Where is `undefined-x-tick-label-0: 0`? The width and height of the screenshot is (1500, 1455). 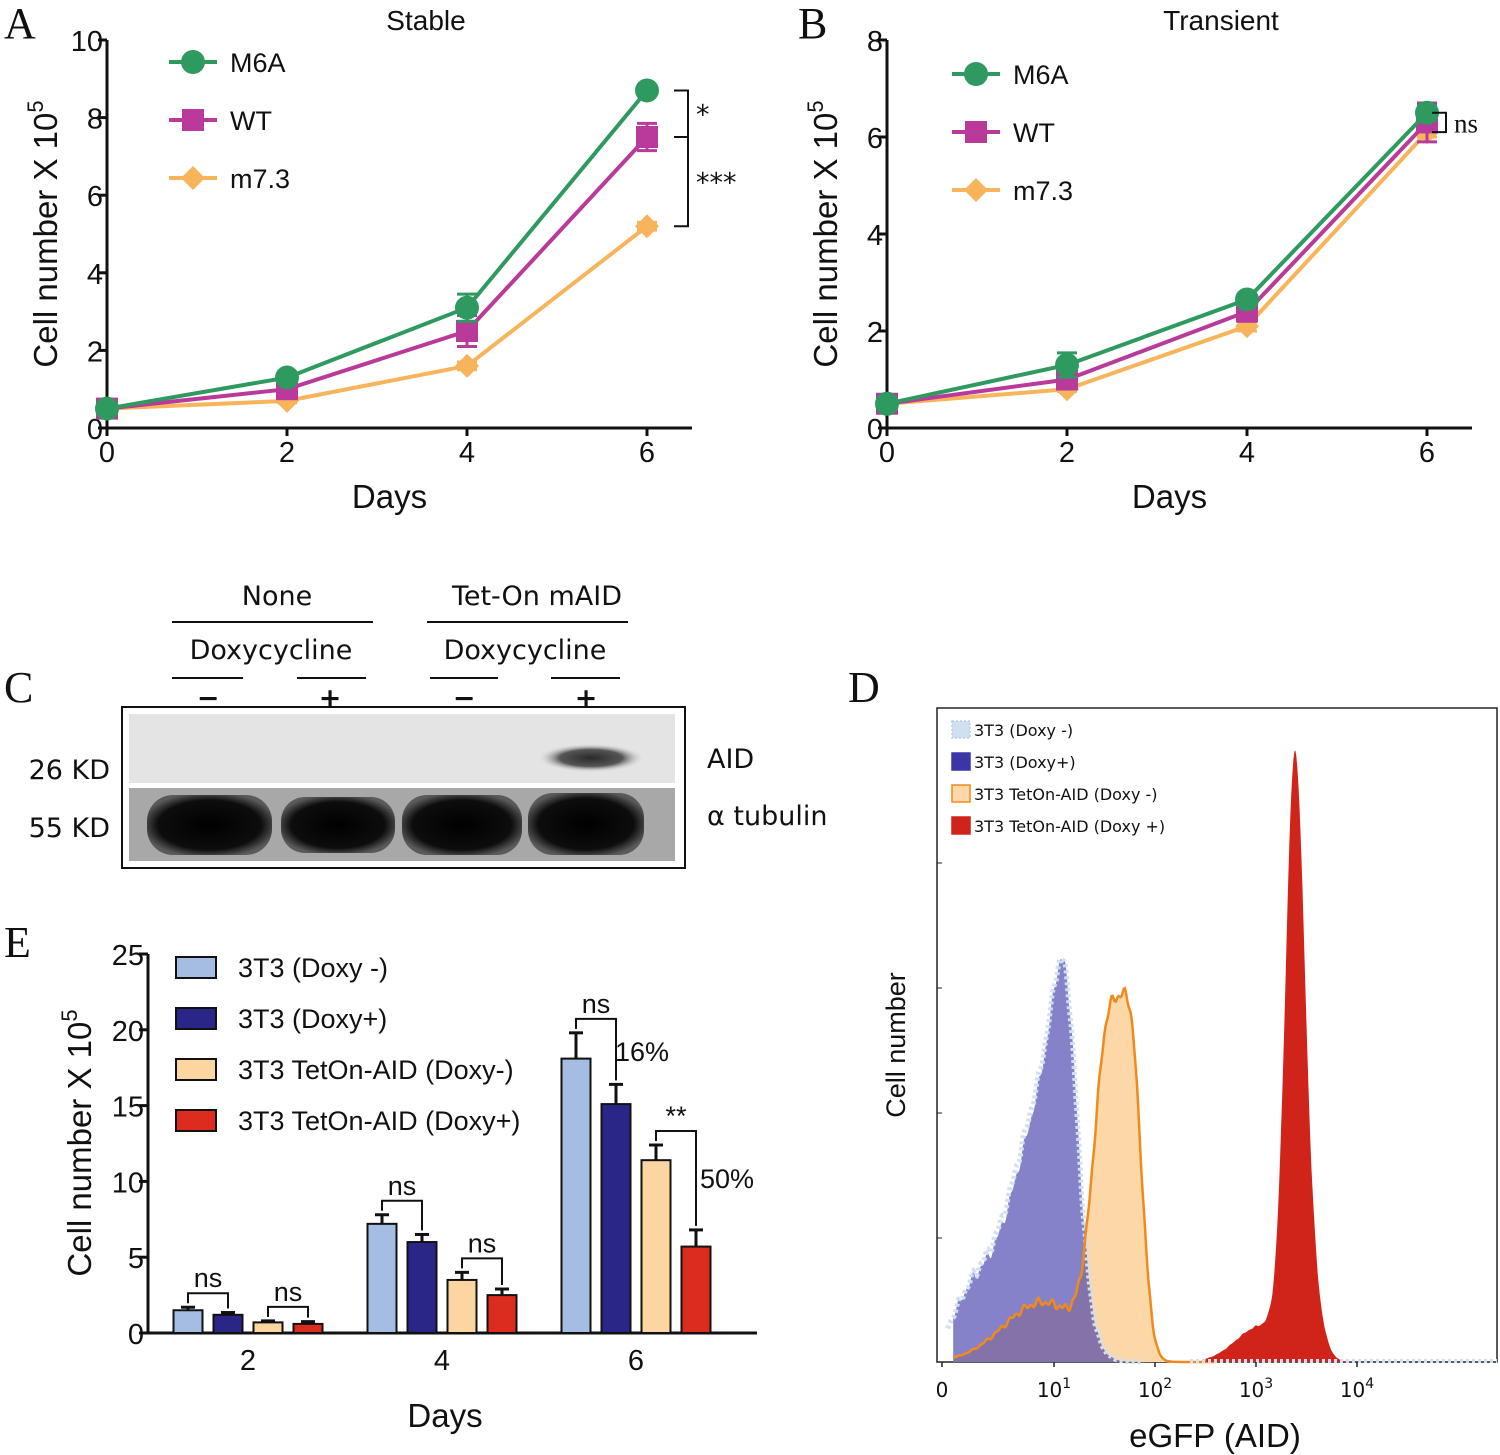 undefined-x-tick-label-0: 0 is located at coordinates (887, 453).